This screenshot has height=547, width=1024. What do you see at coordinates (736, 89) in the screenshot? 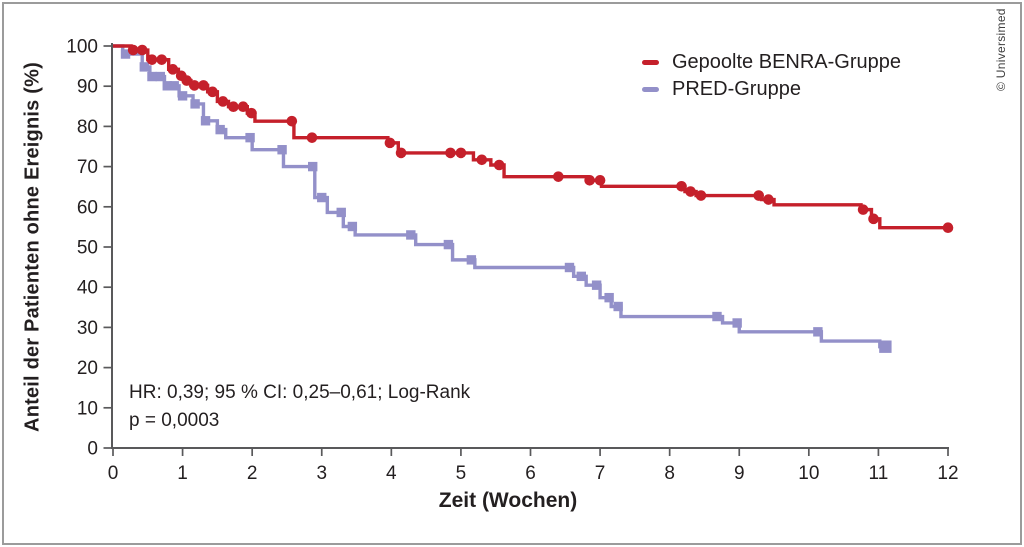
I see `legend-label-pred: PRED-Gruppe` at bounding box center [736, 89].